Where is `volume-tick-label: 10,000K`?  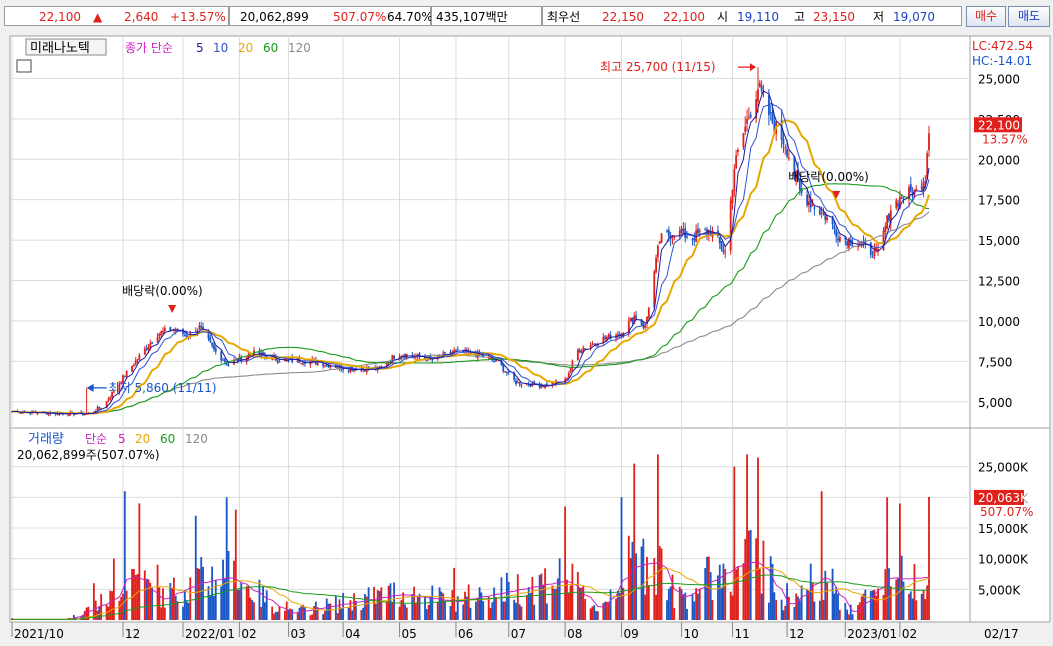 volume-tick-label: 10,000K is located at coordinates (1003, 560).